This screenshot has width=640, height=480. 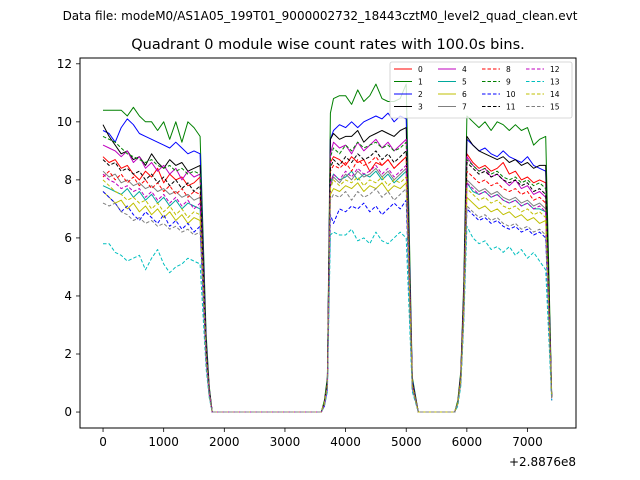 What do you see at coordinates (321, 438) in the screenshot?
I see `x-axis: 0 1000 2000 3000 4000 5000 6000 7000` at bounding box center [321, 438].